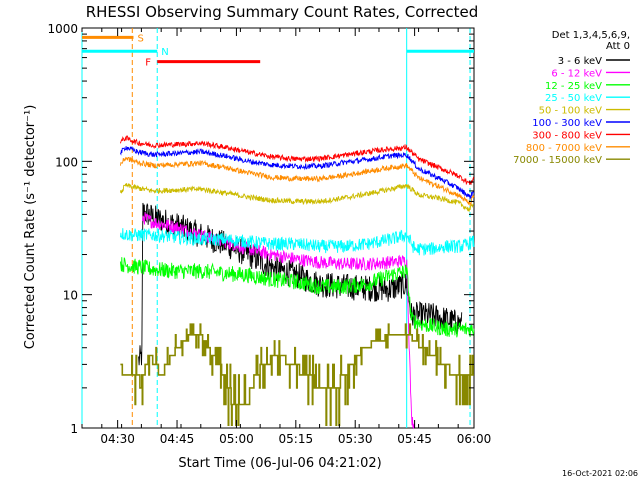 This screenshot has width=640, height=485. Describe the element at coordinates (567, 123) in the screenshot. I see `legend-entry-6: 100 - 300 keV` at that location.